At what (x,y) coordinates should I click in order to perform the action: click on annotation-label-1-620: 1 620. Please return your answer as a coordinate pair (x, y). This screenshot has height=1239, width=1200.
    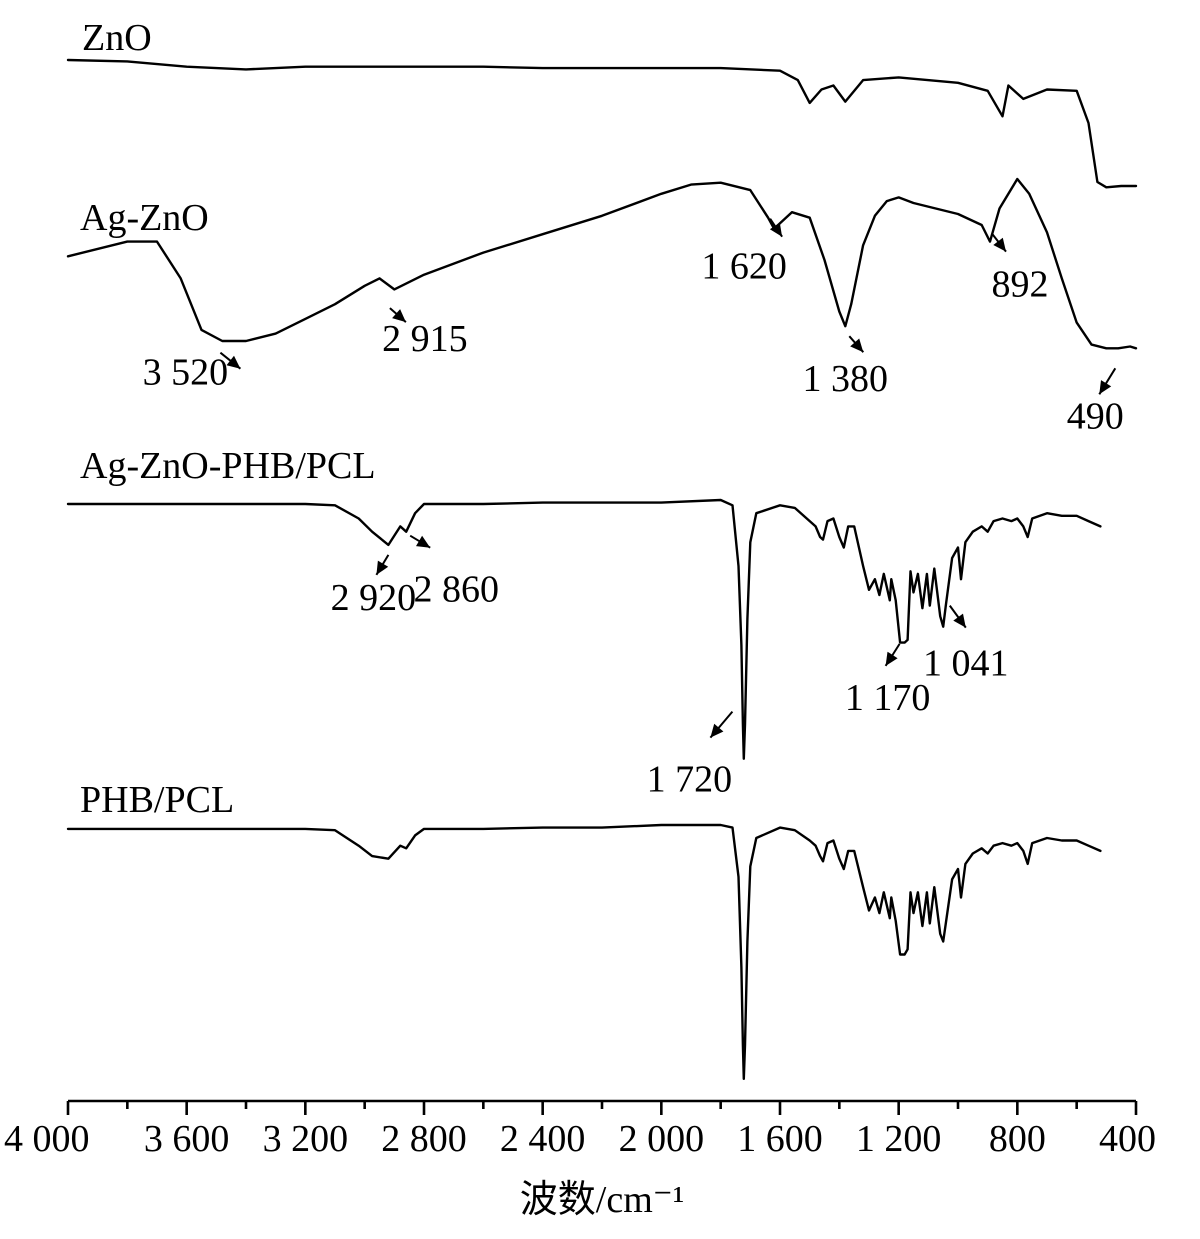
    Looking at the image, I should click on (744, 267).